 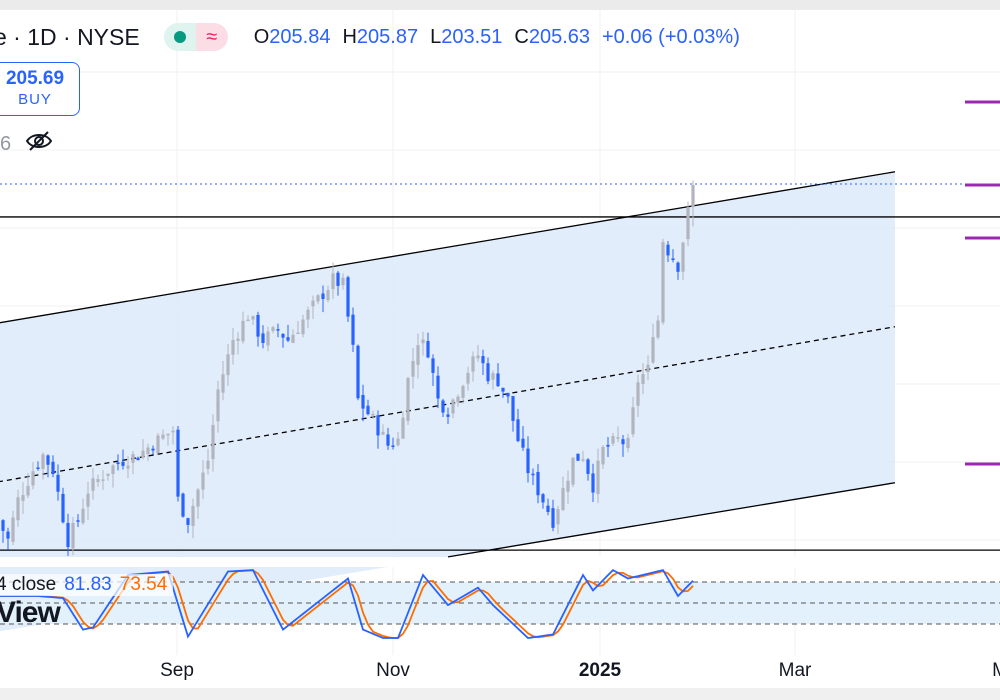 I want to click on open-value: 205.84, so click(x=300, y=36).